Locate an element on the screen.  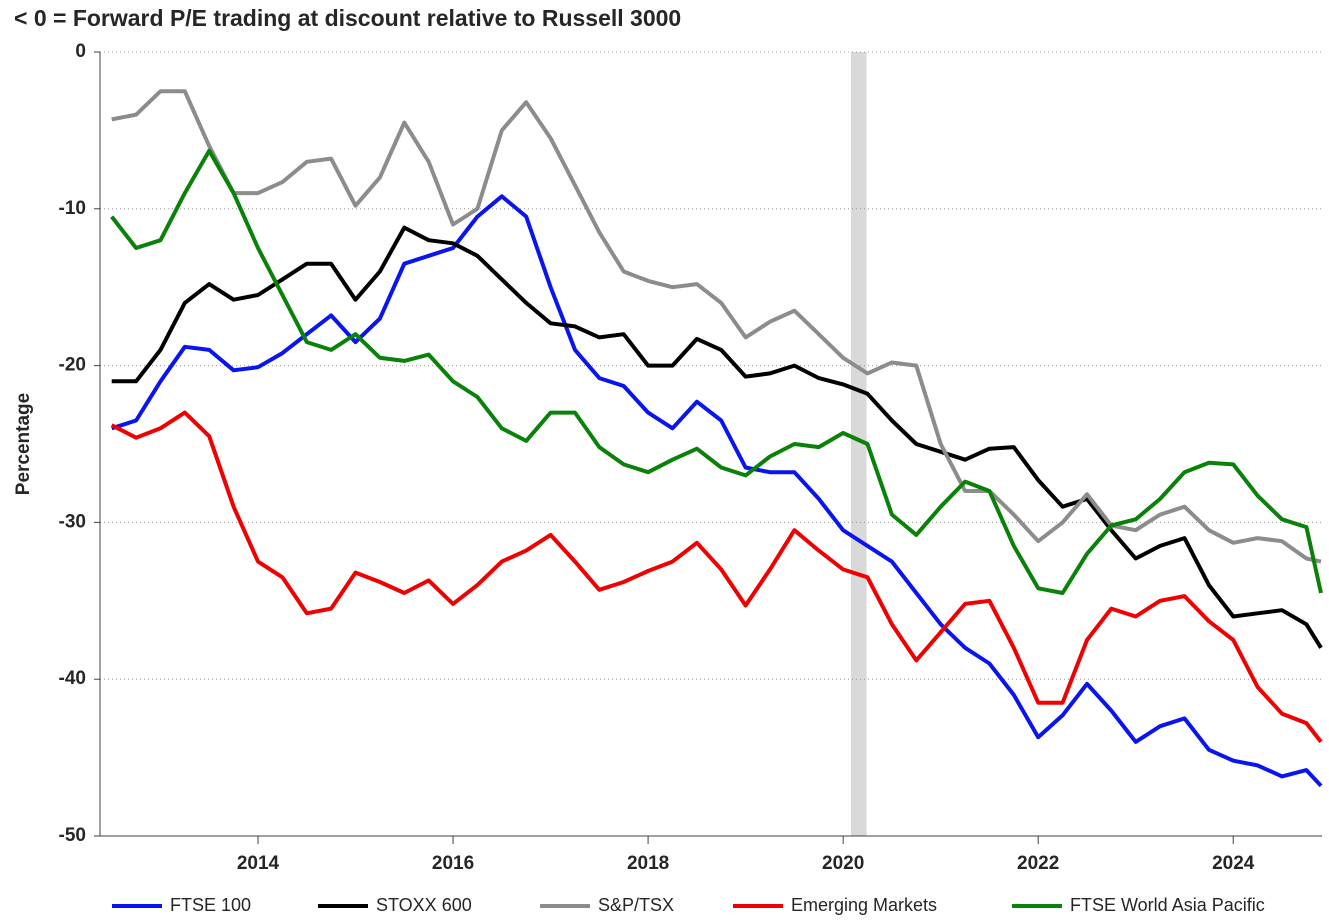
legend-label: FTSE World Asia Pacific is located at coordinates (1167, 905).